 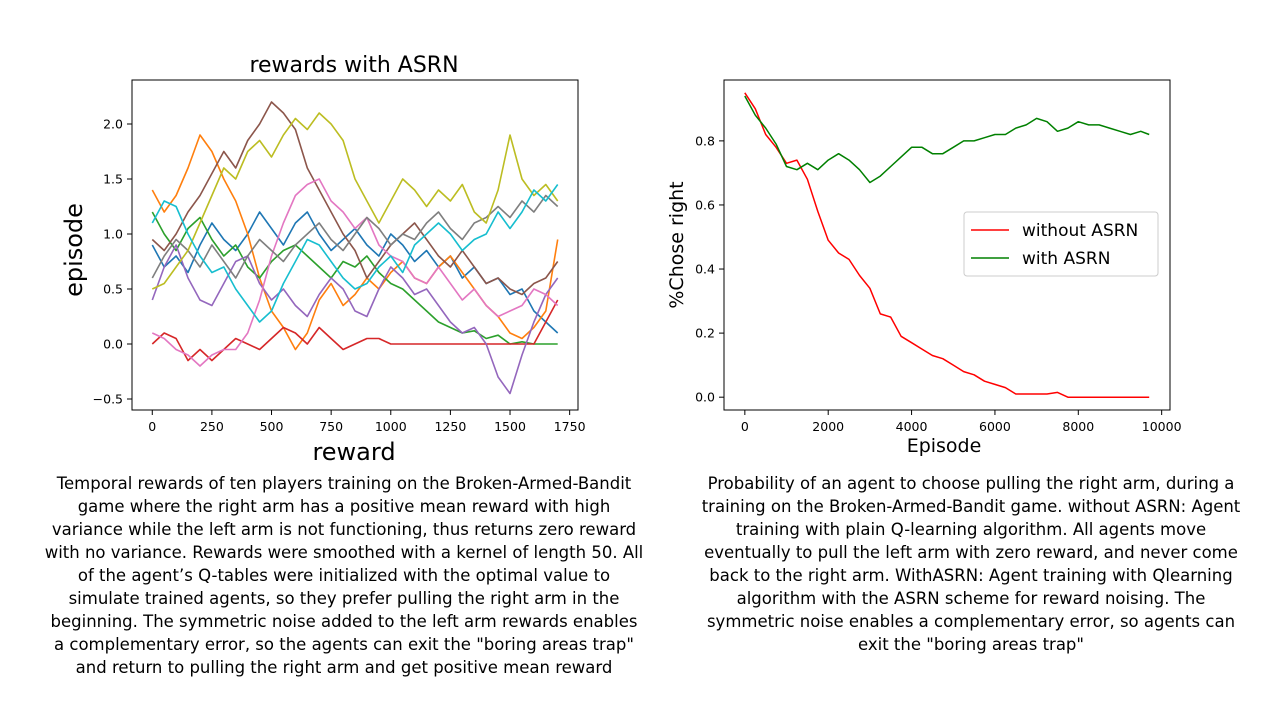 I want to click on chart-title: rewards with ASRN, so click(x=353, y=65).